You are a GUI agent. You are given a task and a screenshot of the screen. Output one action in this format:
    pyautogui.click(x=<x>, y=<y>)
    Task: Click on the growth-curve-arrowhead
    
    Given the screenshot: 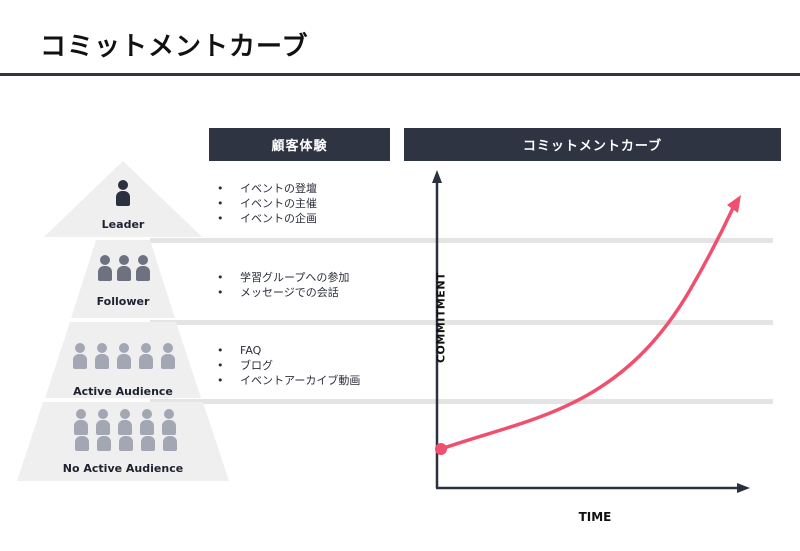 What is the action you would take?
    pyautogui.click(x=734, y=204)
    